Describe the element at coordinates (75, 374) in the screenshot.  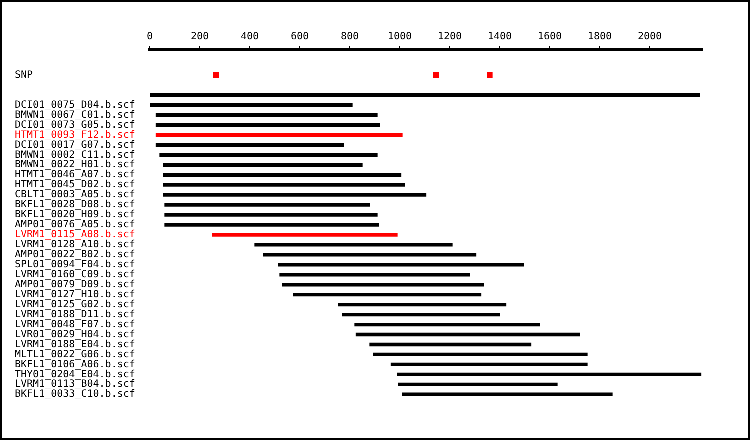
I see `y-tick-label: THY01_0204_E04.b.scf` at that location.